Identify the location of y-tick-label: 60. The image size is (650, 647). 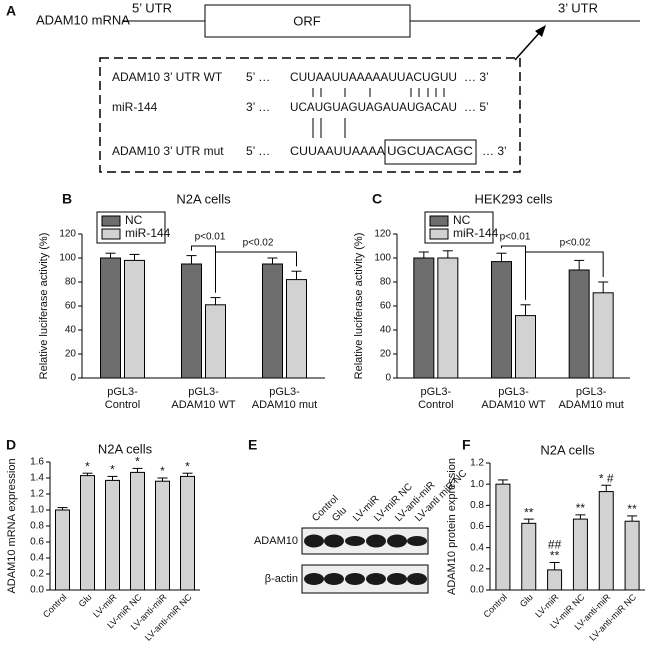
(71, 306).